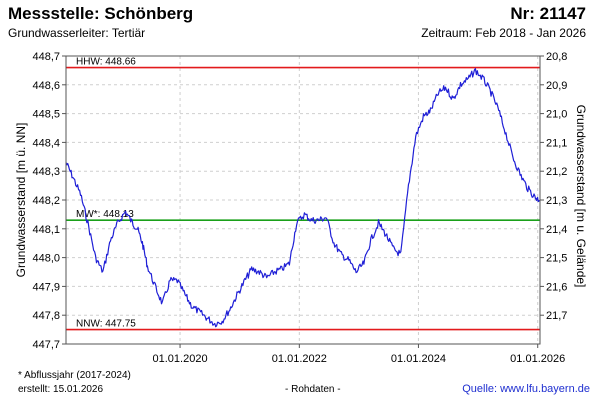 This screenshot has width=600, height=400. I want to click on y-right-tick-label: 21,0, so click(556, 115).